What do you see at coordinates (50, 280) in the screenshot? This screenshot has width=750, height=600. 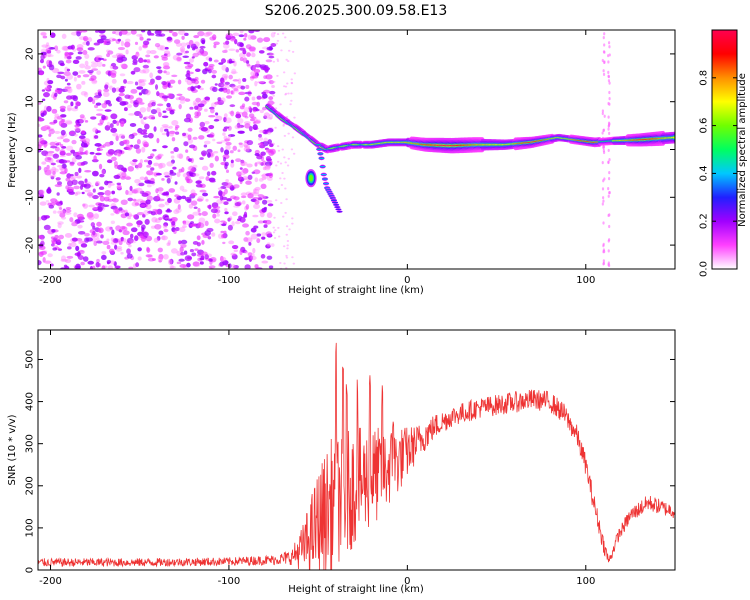 I see `spectrogram-x-tick-label: -200` at bounding box center [50, 280].